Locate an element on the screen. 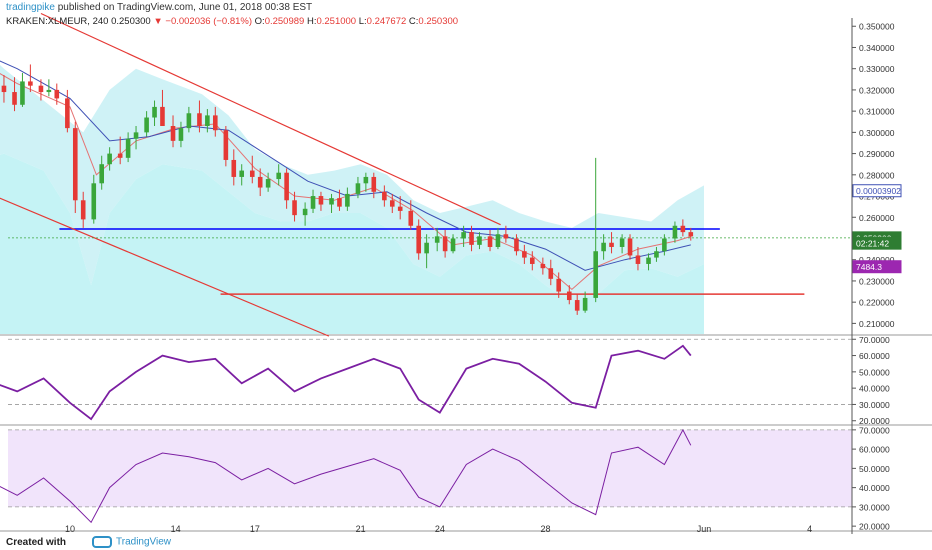  close-value: 0.250300 is located at coordinates (438, 21).